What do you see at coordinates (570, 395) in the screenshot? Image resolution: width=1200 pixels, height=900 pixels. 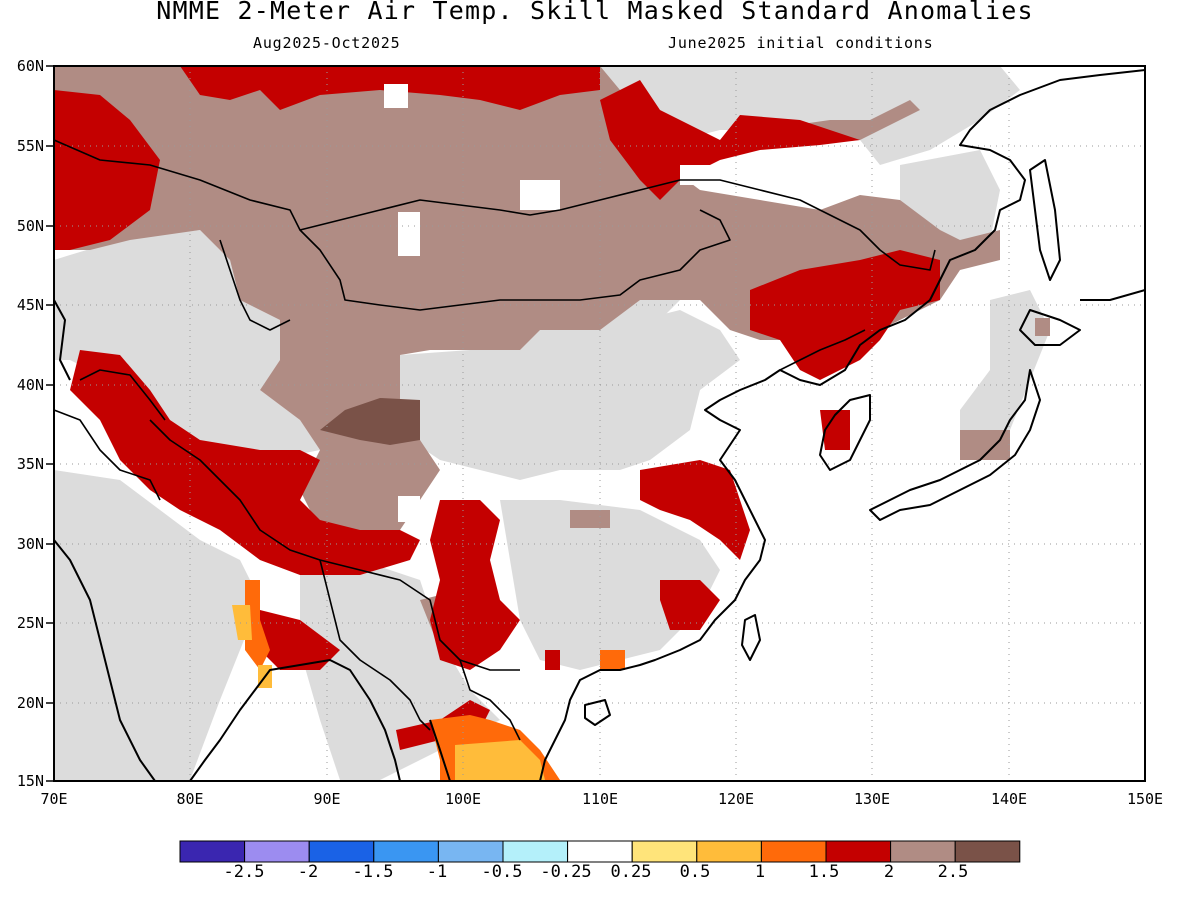 I see `gray-region-central-china` at bounding box center [570, 395].